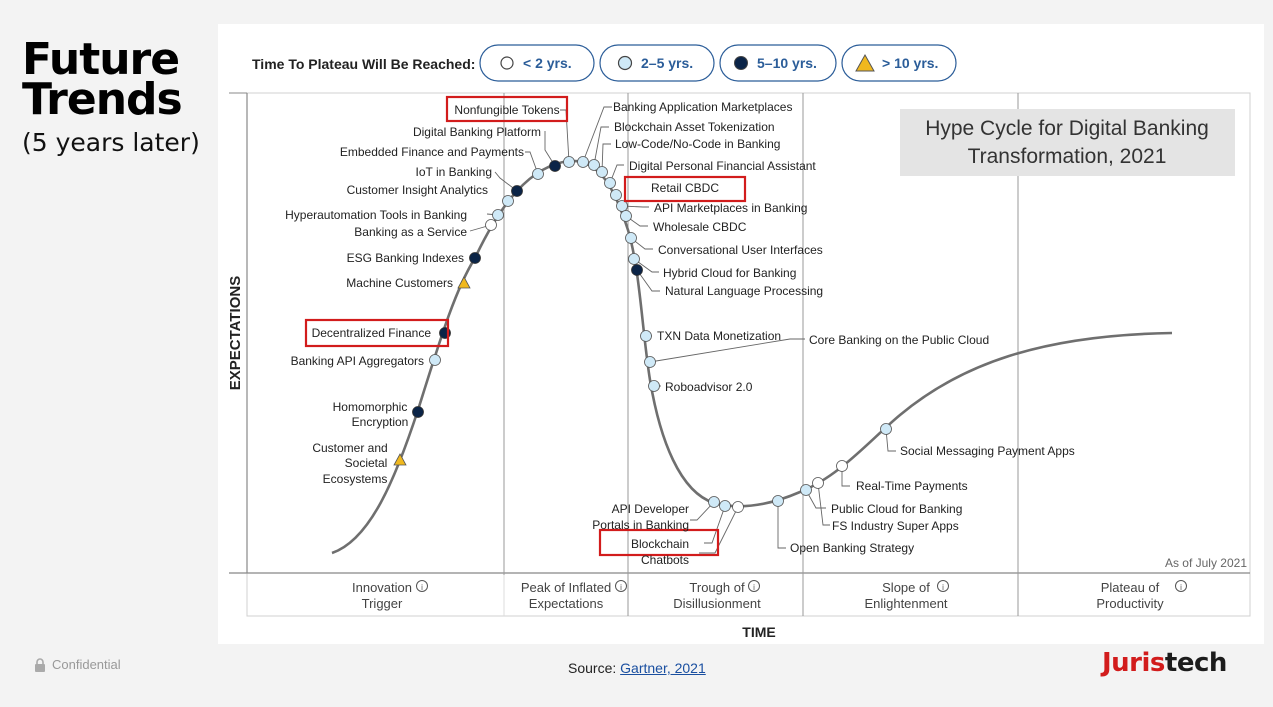 This screenshot has height=707, width=1273. What do you see at coordinates (370, 407) in the screenshot?
I see `label-homomorphic-1: Homomorphic` at bounding box center [370, 407].